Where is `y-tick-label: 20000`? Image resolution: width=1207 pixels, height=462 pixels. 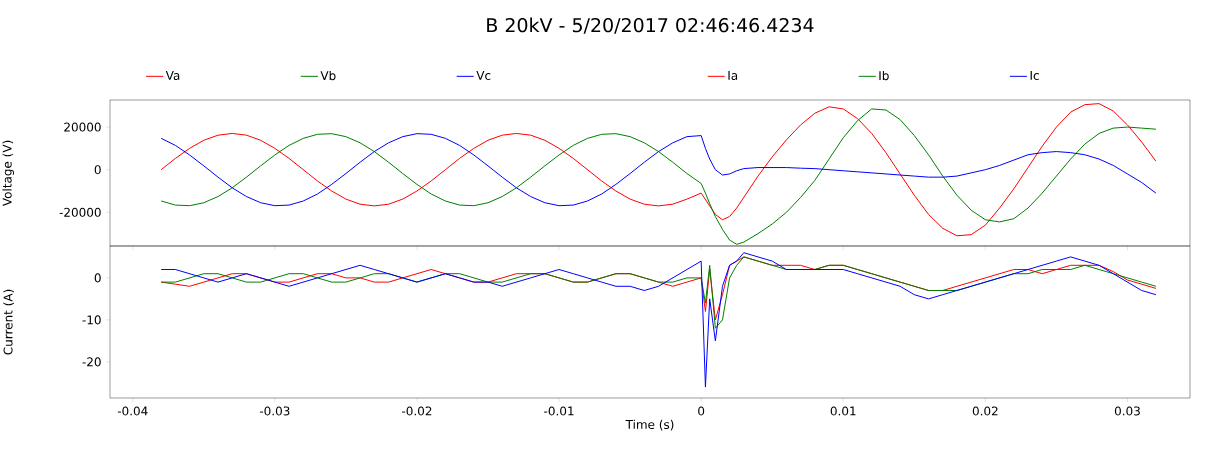
y-tick-label: 20000 is located at coordinates (82, 127).